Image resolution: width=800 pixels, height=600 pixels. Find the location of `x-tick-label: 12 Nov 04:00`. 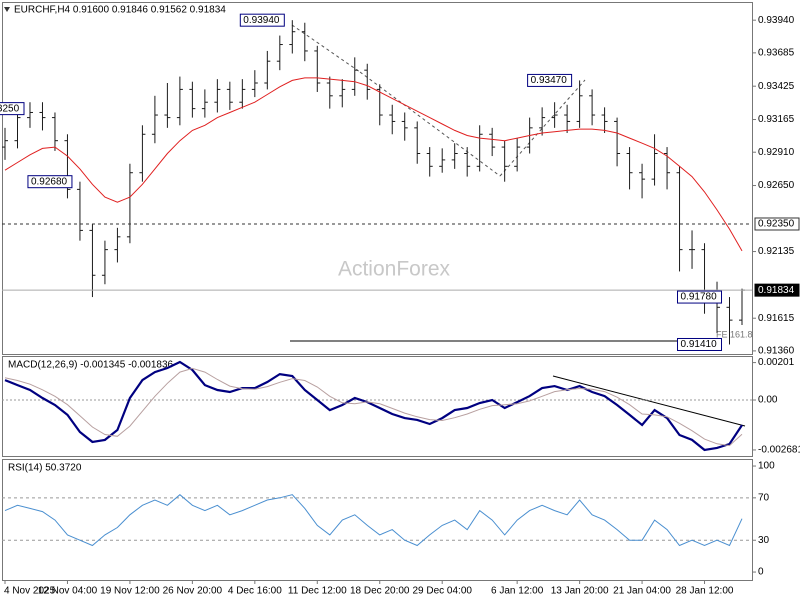

x-tick-label: 12 Nov 04:00 is located at coordinates (68, 591).